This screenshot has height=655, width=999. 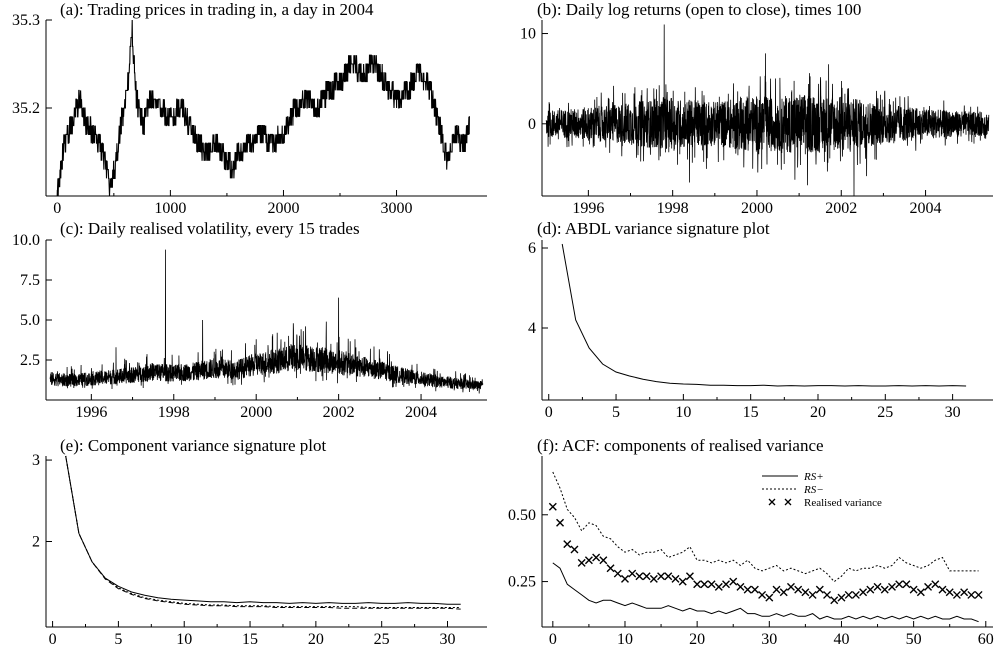 I want to click on series-price-line, so click(x=263, y=107).